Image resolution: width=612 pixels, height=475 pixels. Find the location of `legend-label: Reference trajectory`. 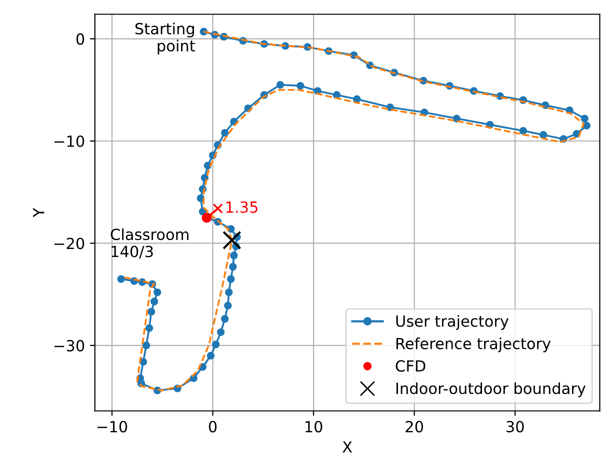

legend-label: Reference trajectory is located at coordinates (473, 344).